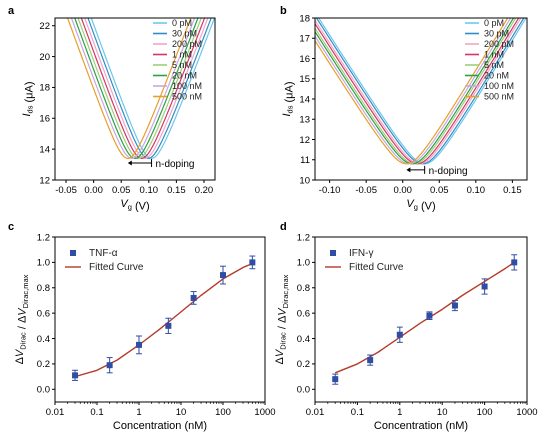 The width and height of the screenshot is (550, 444). What do you see at coordinates (304, 120) in the screenshot?
I see `y-tick-label: 13` at bounding box center [304, 120].